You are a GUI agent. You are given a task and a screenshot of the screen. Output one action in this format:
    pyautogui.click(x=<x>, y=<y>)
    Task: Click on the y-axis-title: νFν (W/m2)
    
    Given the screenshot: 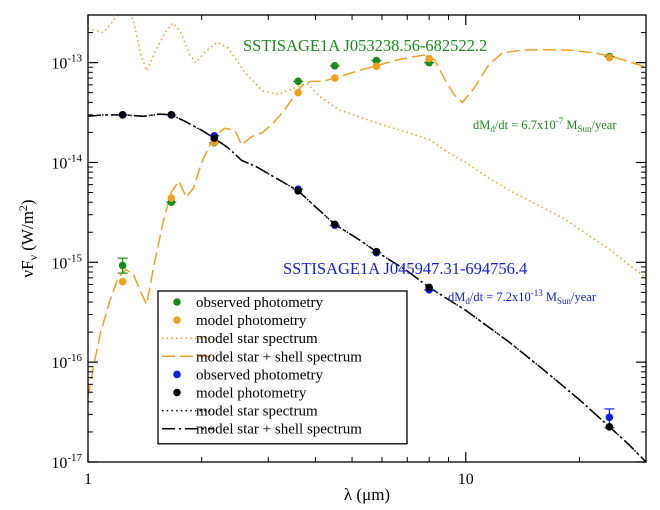 What is the action you would take?
    pyautogui.click(x=28, y=238)
    